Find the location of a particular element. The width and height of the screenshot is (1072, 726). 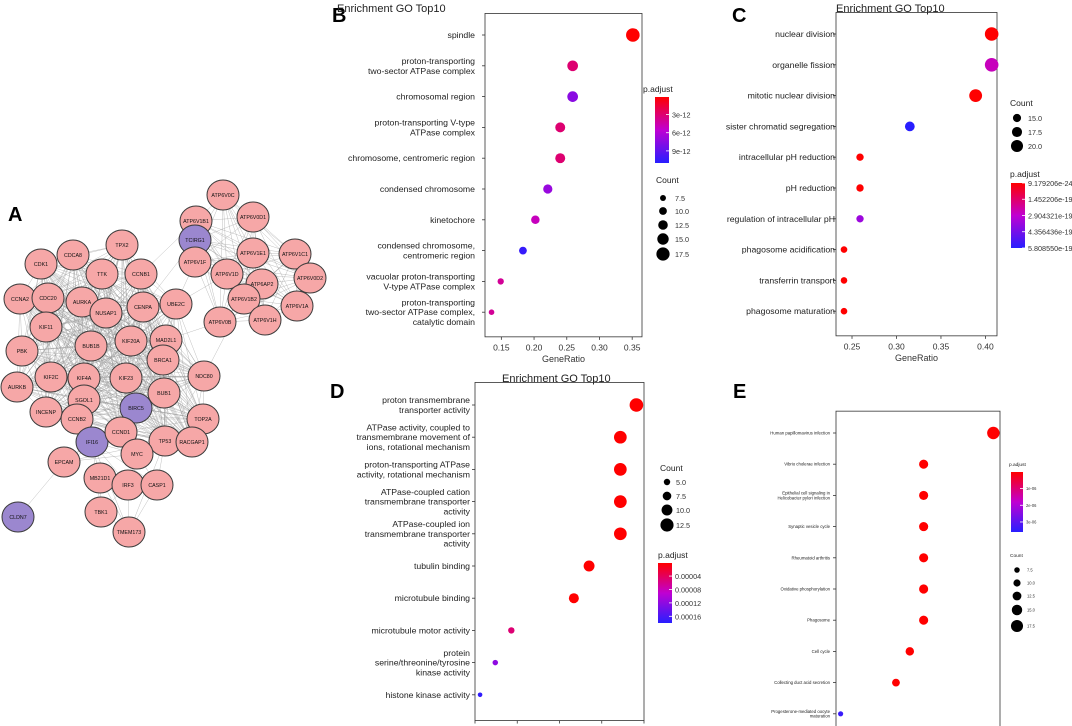

network-node-cdca8: CDCA8 is located at coordinates (73, 255).